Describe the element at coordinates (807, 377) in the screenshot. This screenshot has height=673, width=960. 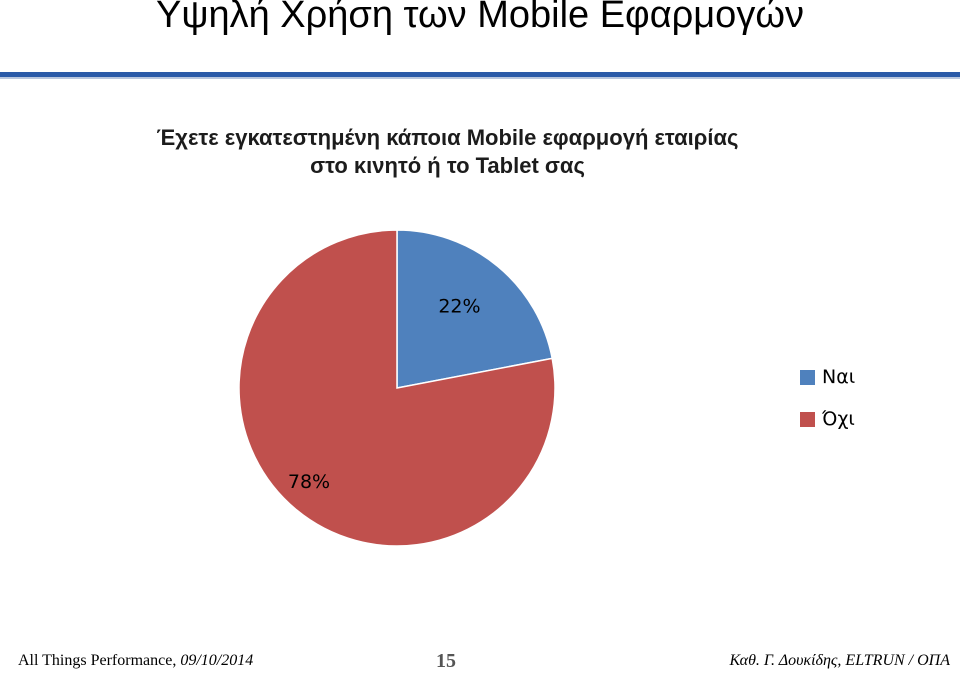
I see `legend-swatch-yes` at that location.